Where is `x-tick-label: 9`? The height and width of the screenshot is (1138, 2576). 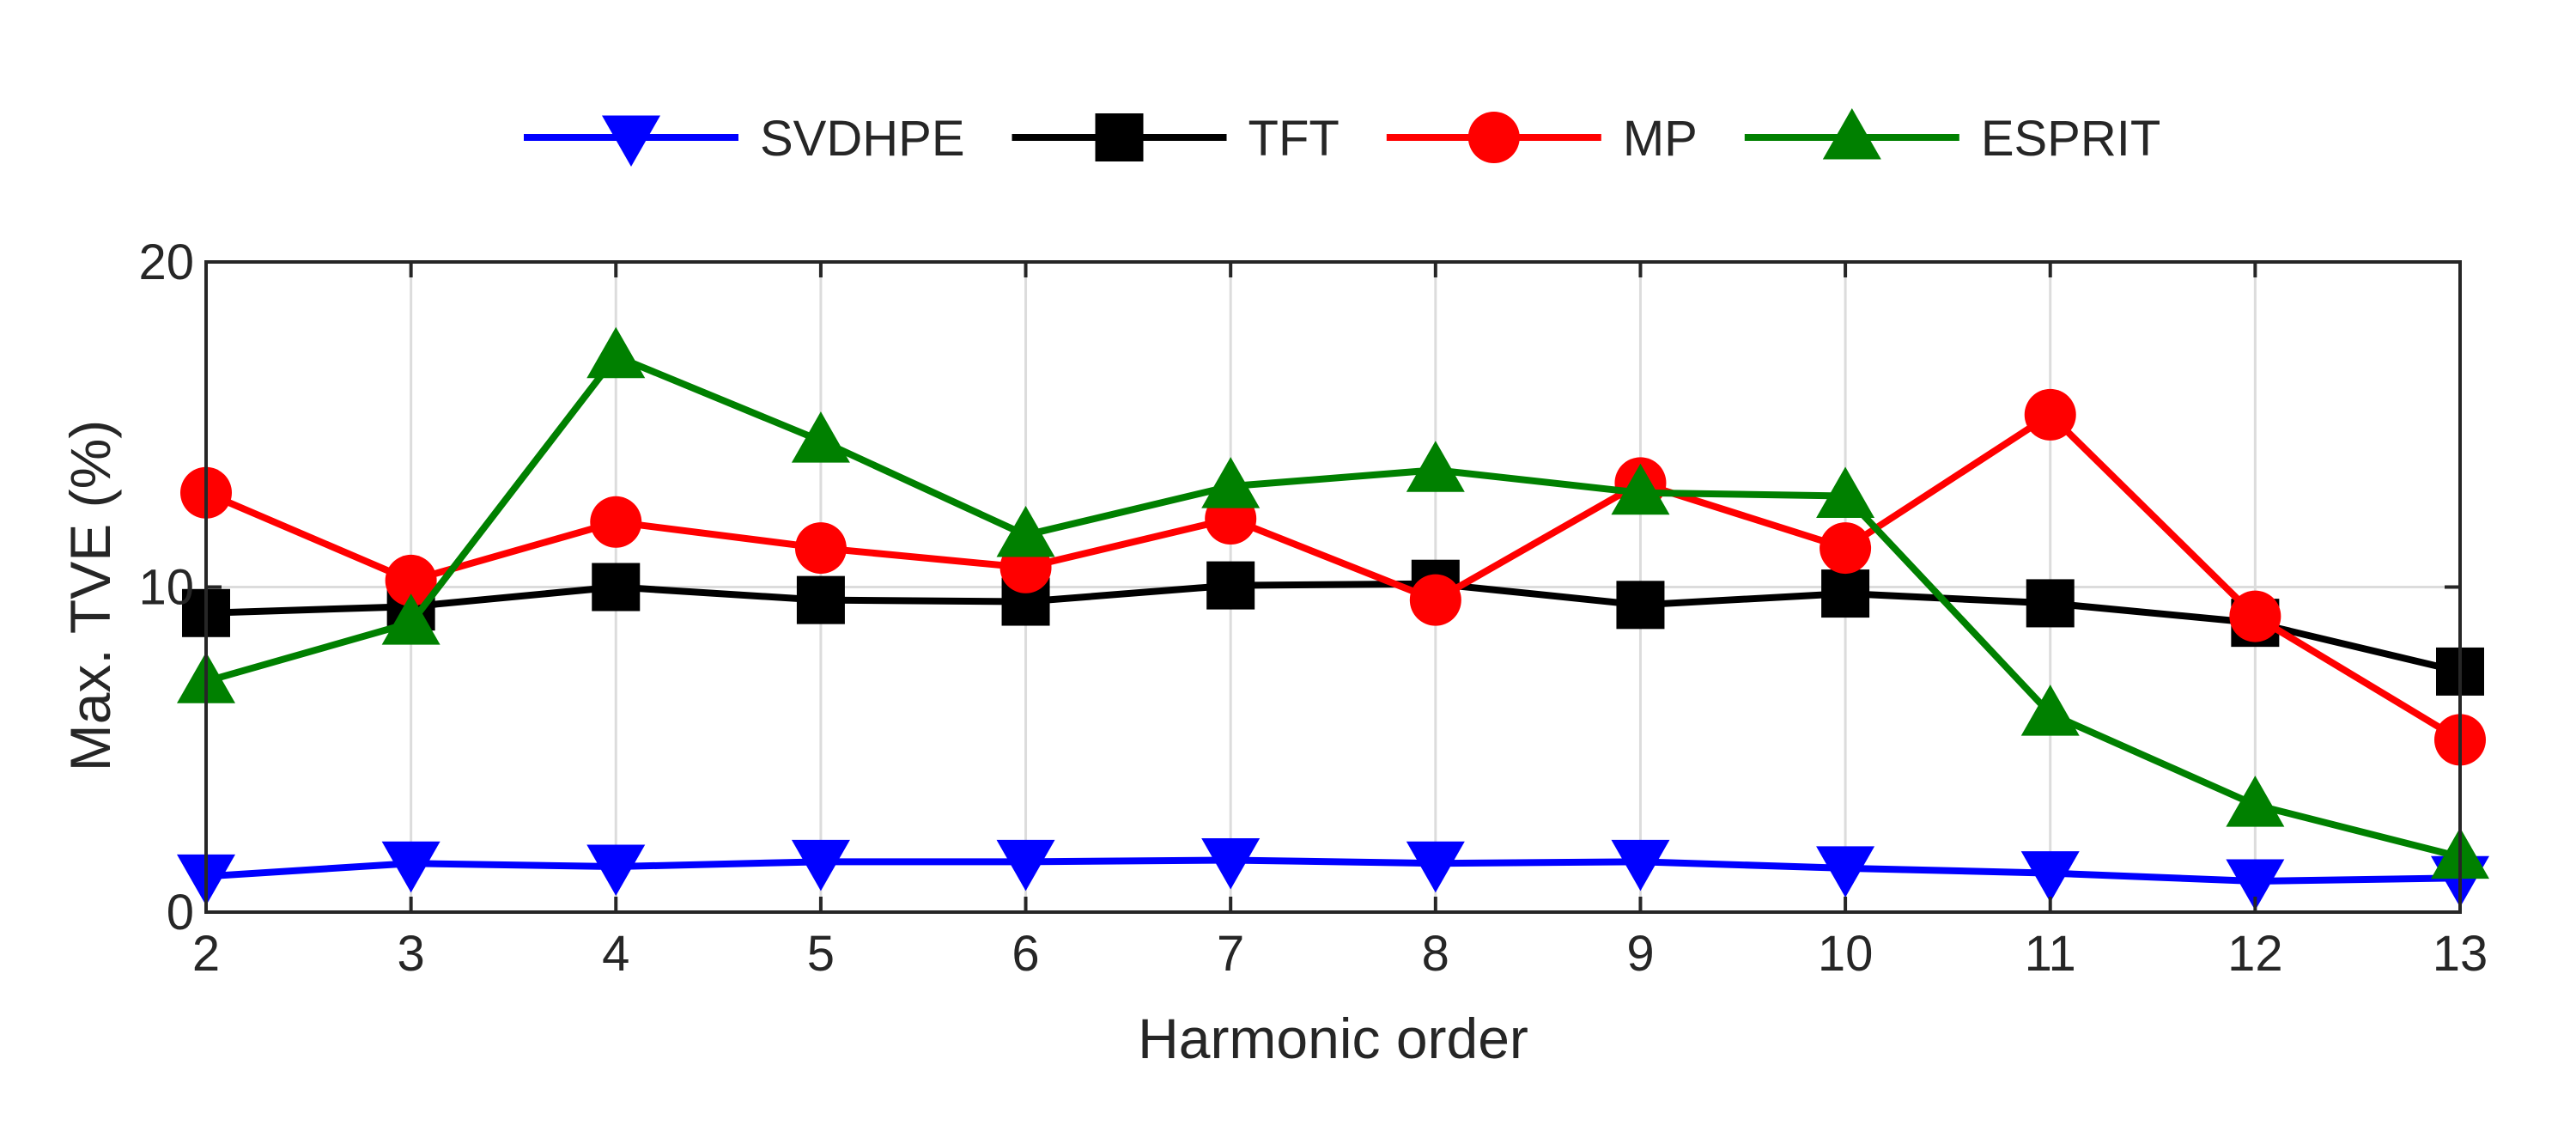 x-tick-label: 9 is located at coordinates (1640, 954).